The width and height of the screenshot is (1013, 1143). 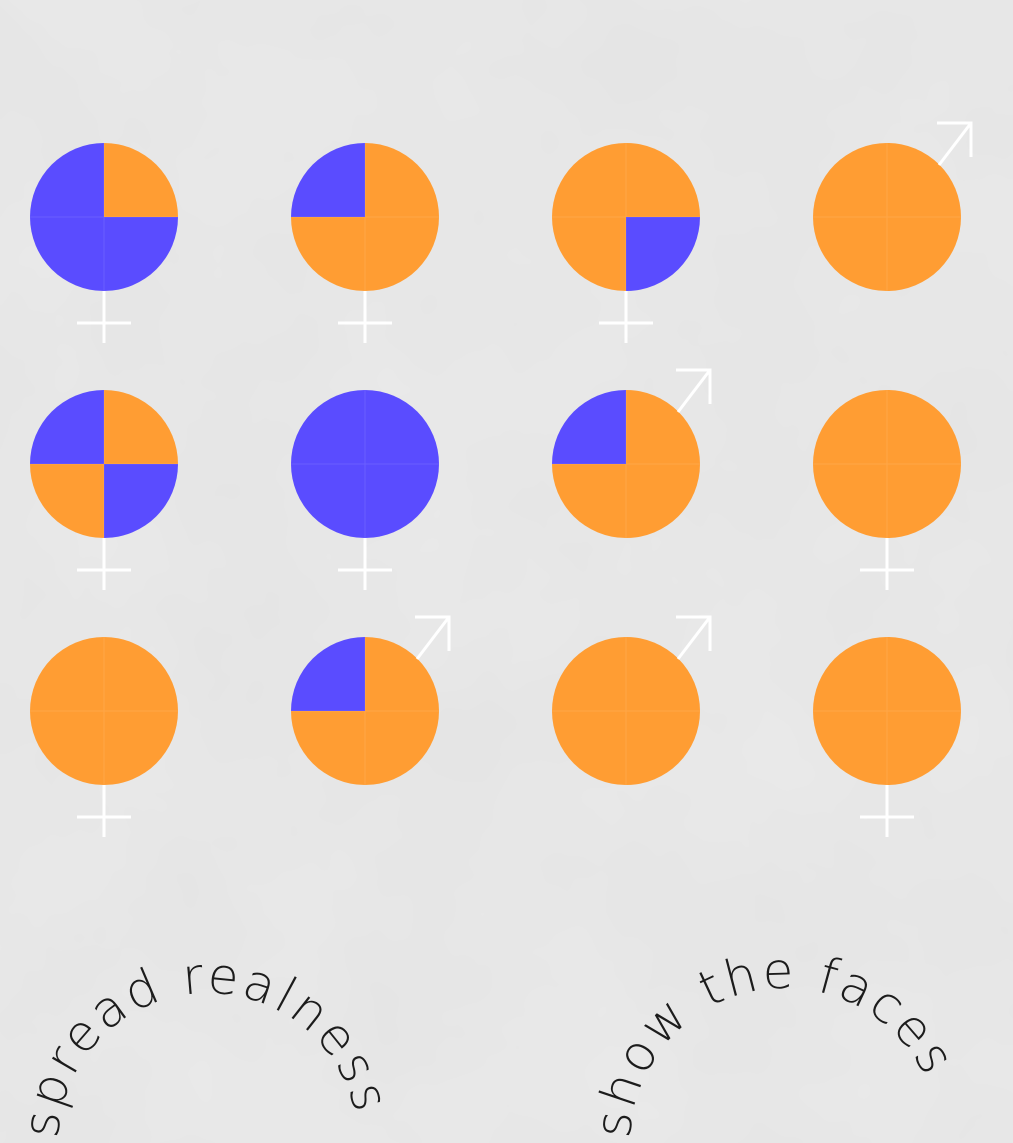 I want to click on slogan-right: show the faces, so click(x=776, y=1041).